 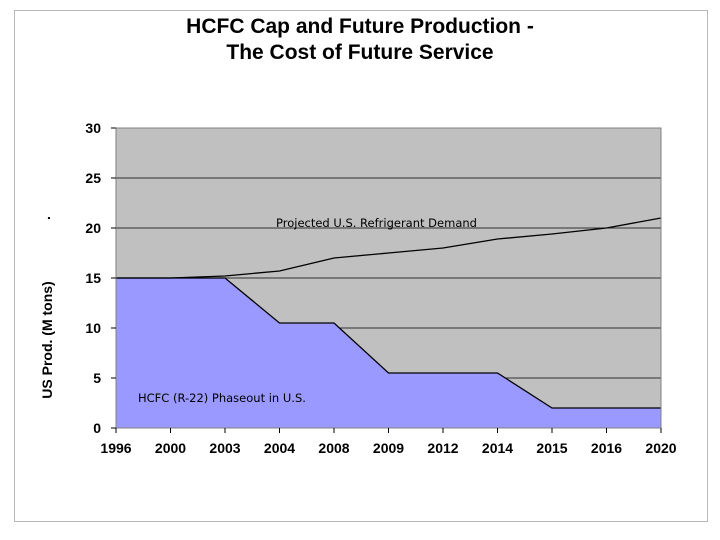 What do you see at coordinates (93, 278) in the screenshot?
I see `y-tick-label: 15` at bounding box center [93, 278].